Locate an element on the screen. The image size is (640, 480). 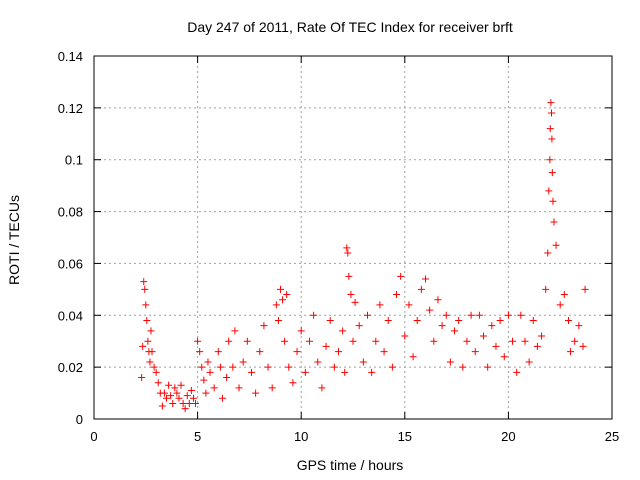
y-axis-title: ROTI / TECUs is located at coordinates (14, 240).